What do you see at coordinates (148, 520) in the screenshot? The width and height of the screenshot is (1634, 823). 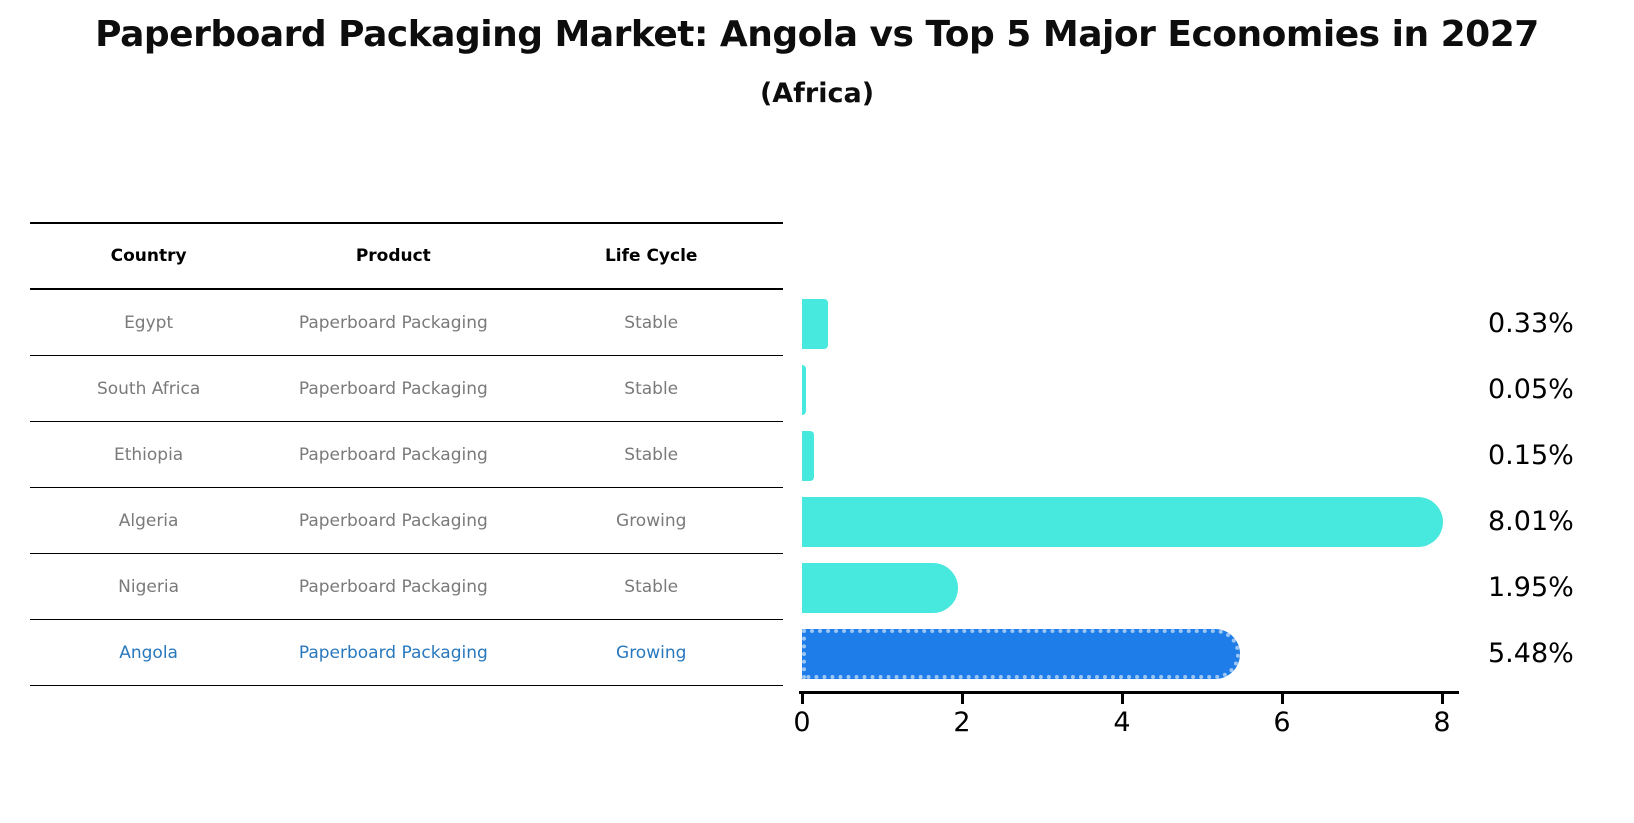 I see `country-cell: Algeria` at bounding box center [148, 520].